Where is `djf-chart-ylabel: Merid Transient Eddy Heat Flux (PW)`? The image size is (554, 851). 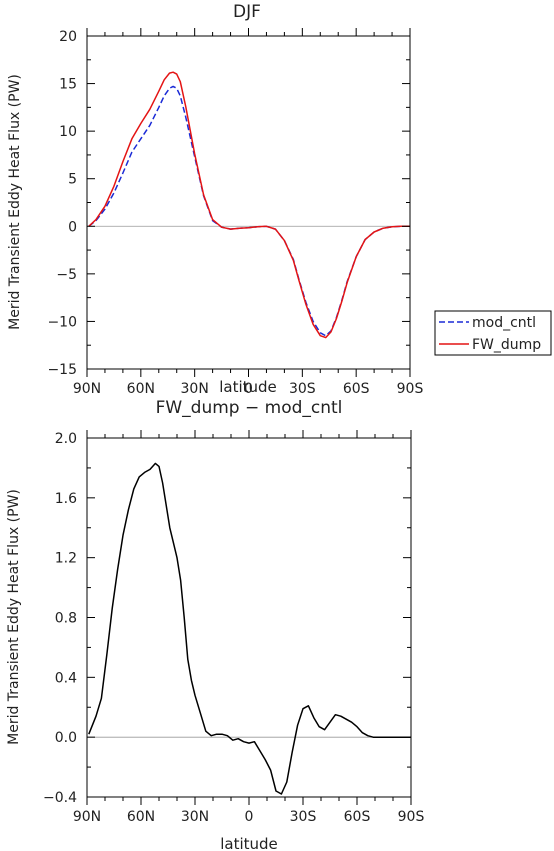
djf-chart-ylabel: Merid Transient Eddy Heat Flux (PW) is located at coordinates (15, 202).